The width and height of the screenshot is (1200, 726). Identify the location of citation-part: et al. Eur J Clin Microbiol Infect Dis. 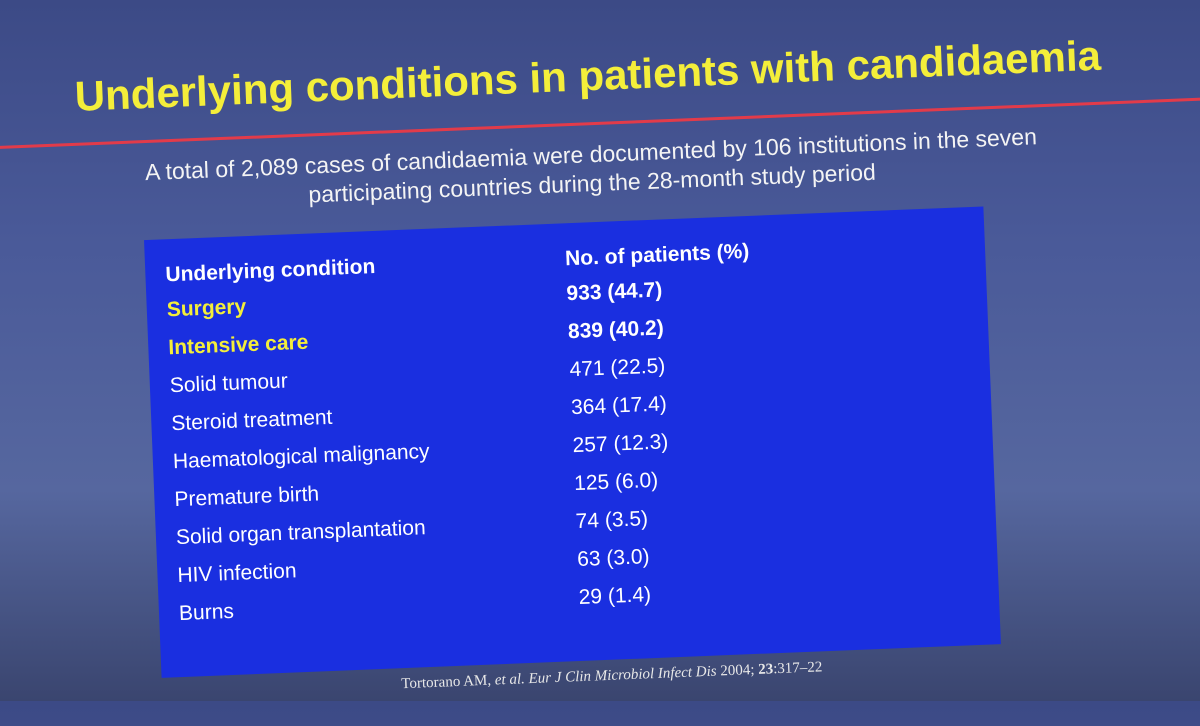
(605, 676).